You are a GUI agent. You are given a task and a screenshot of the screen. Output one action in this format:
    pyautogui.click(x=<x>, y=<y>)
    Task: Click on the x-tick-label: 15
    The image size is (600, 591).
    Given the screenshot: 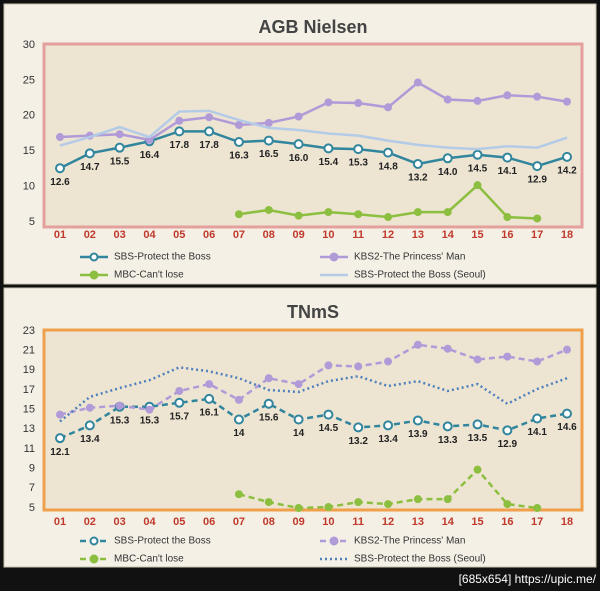 What is the action you would take?
    pyautogui.click(x=477, y=235)
    